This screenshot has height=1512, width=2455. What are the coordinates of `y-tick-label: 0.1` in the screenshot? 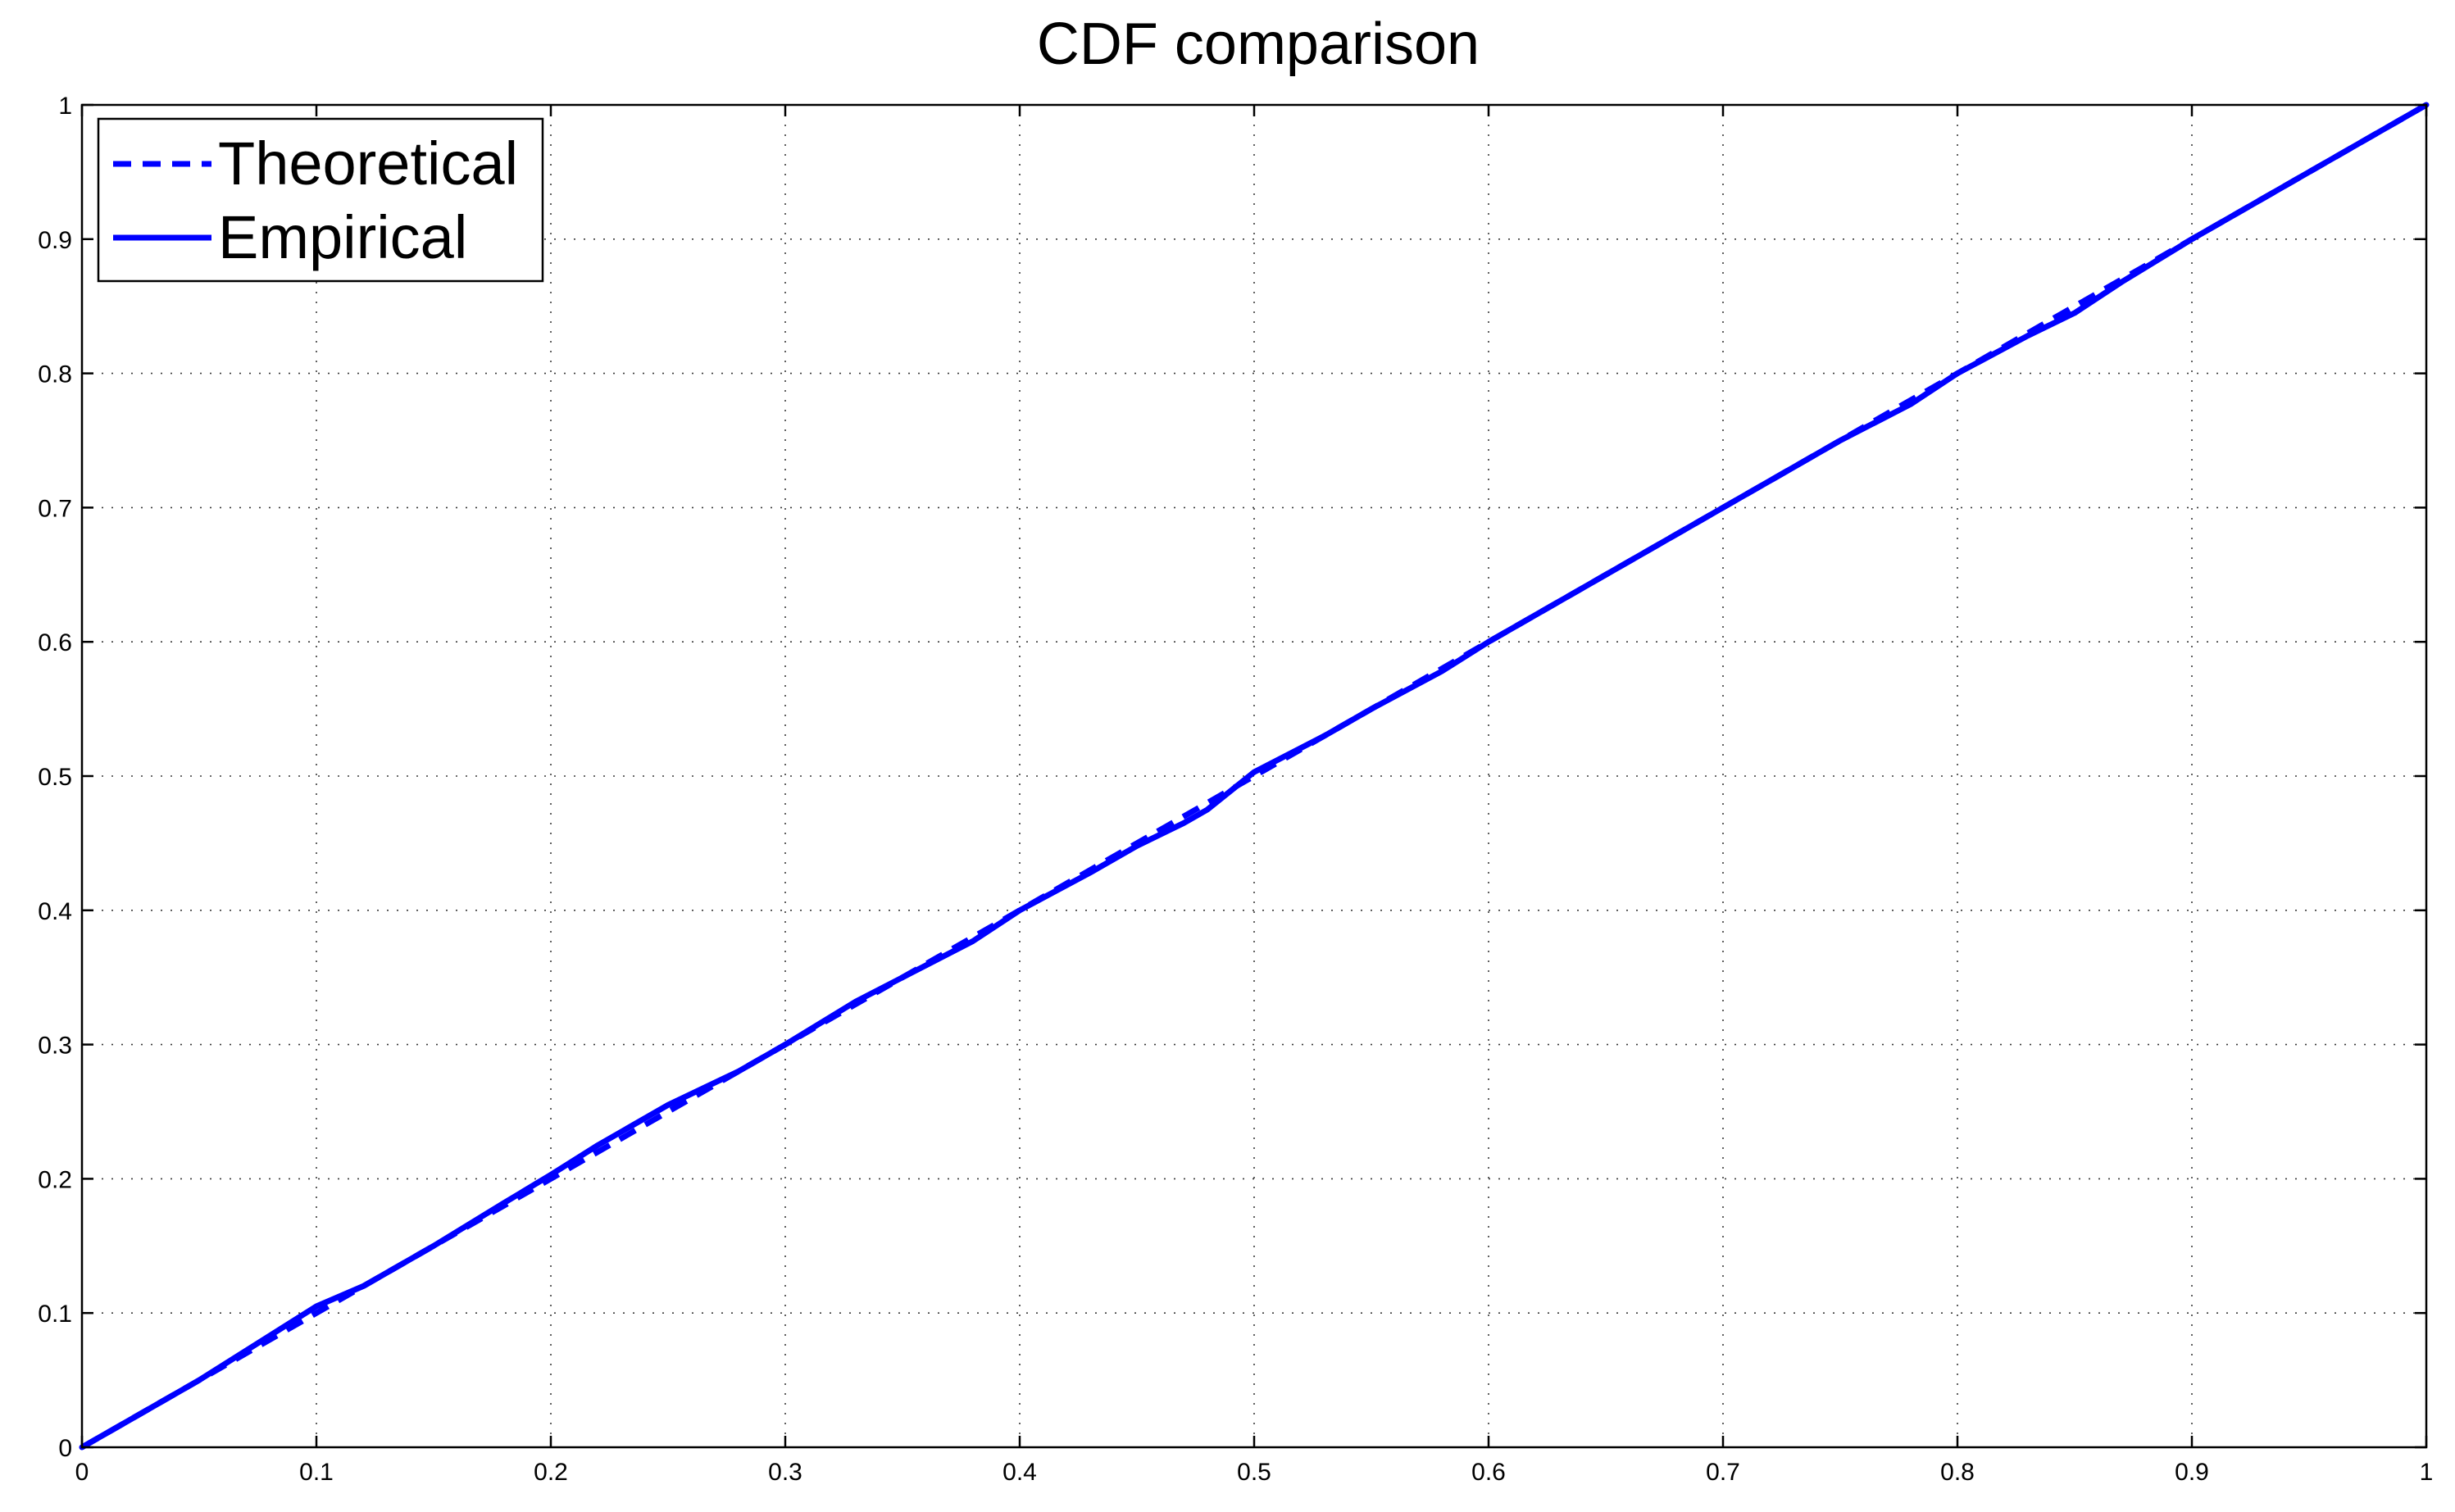 It's located at (55, 1314).